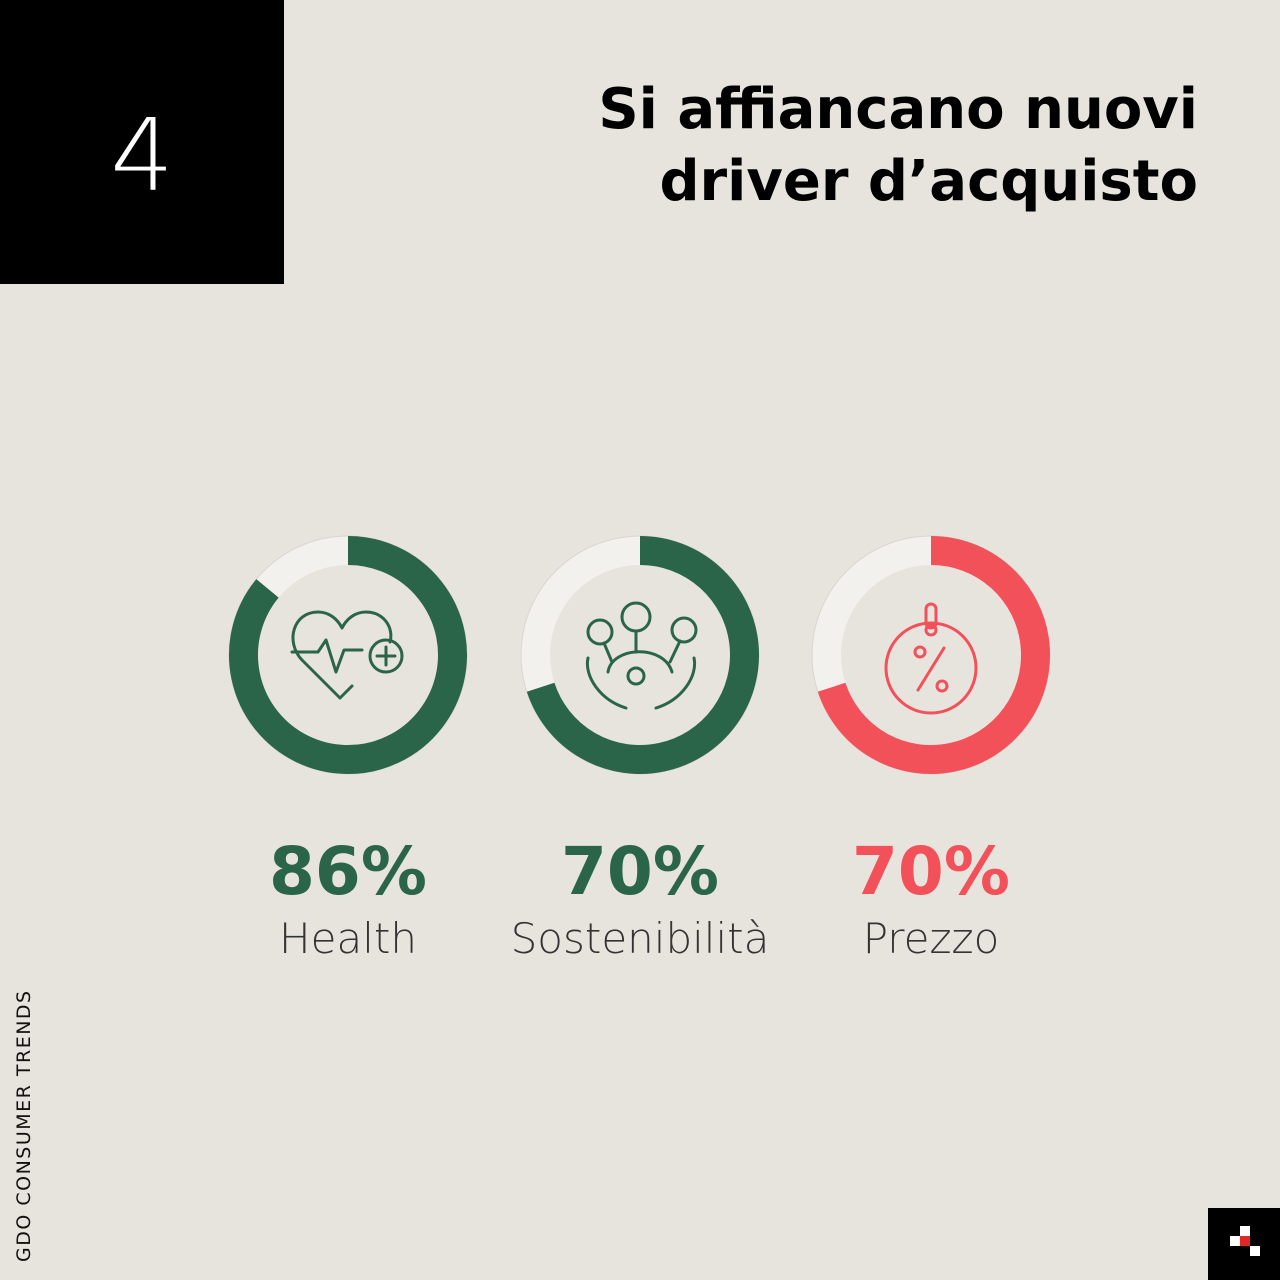  Describe the element at coordinates (640, 938) in the screenshot. I see `category-label: Sostenibilità` at that location.